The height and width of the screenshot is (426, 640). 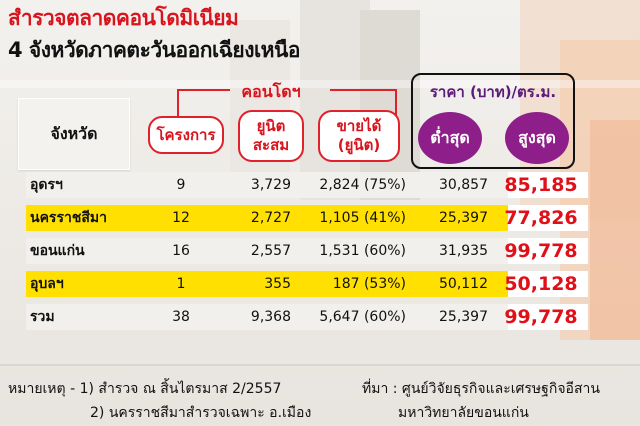 I want to click on footnote-1: หมายเหตุ - 1) สำรวจ ณ สิ้นไตรมาส 2/2557, so click(x=145, y=389).